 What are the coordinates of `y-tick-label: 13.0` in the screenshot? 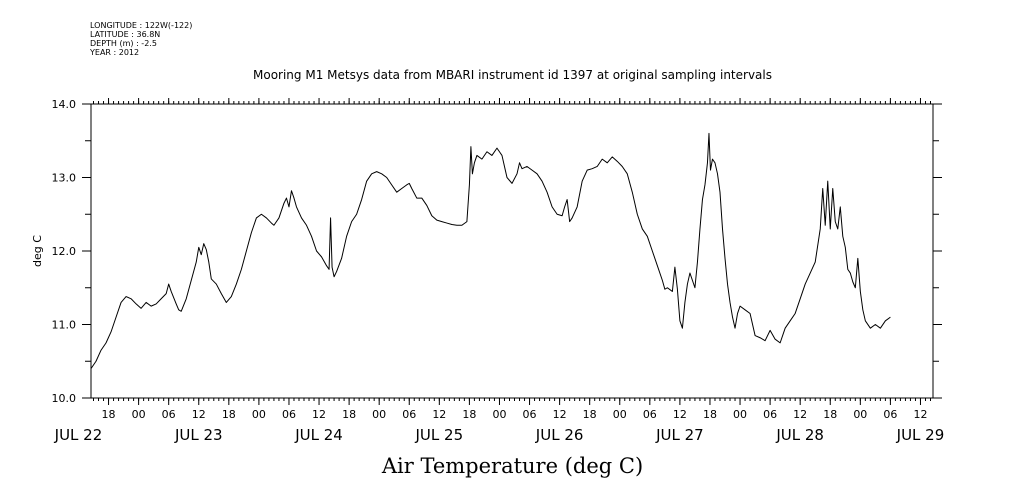 It's located at (64, 178).